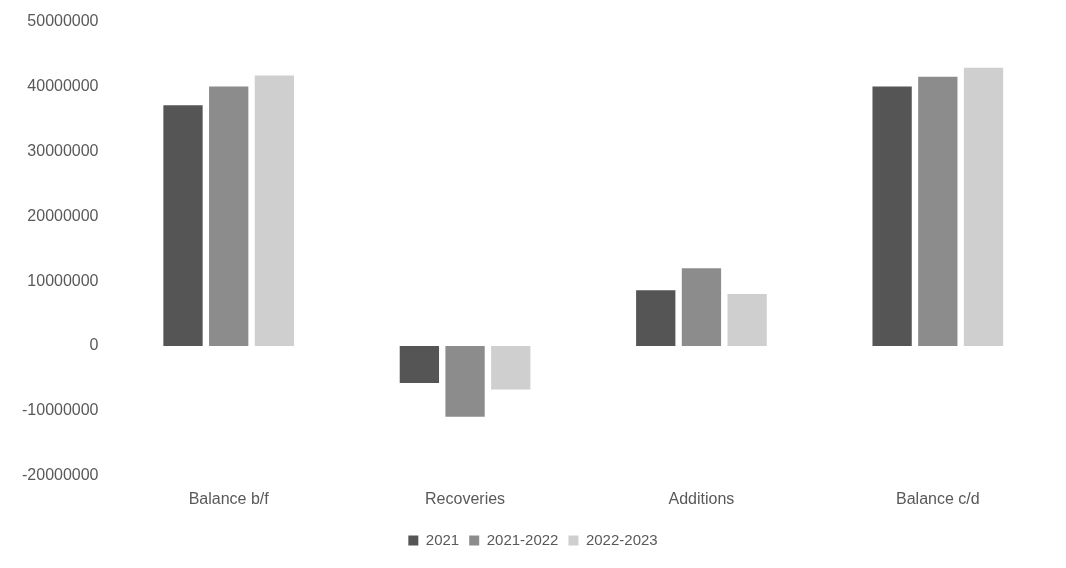 This screenshot has width=1066, height=568. Describe the element at coordinates (465, 498) in the screenshot. I see `x-tick-label: Recoveries` at that location.